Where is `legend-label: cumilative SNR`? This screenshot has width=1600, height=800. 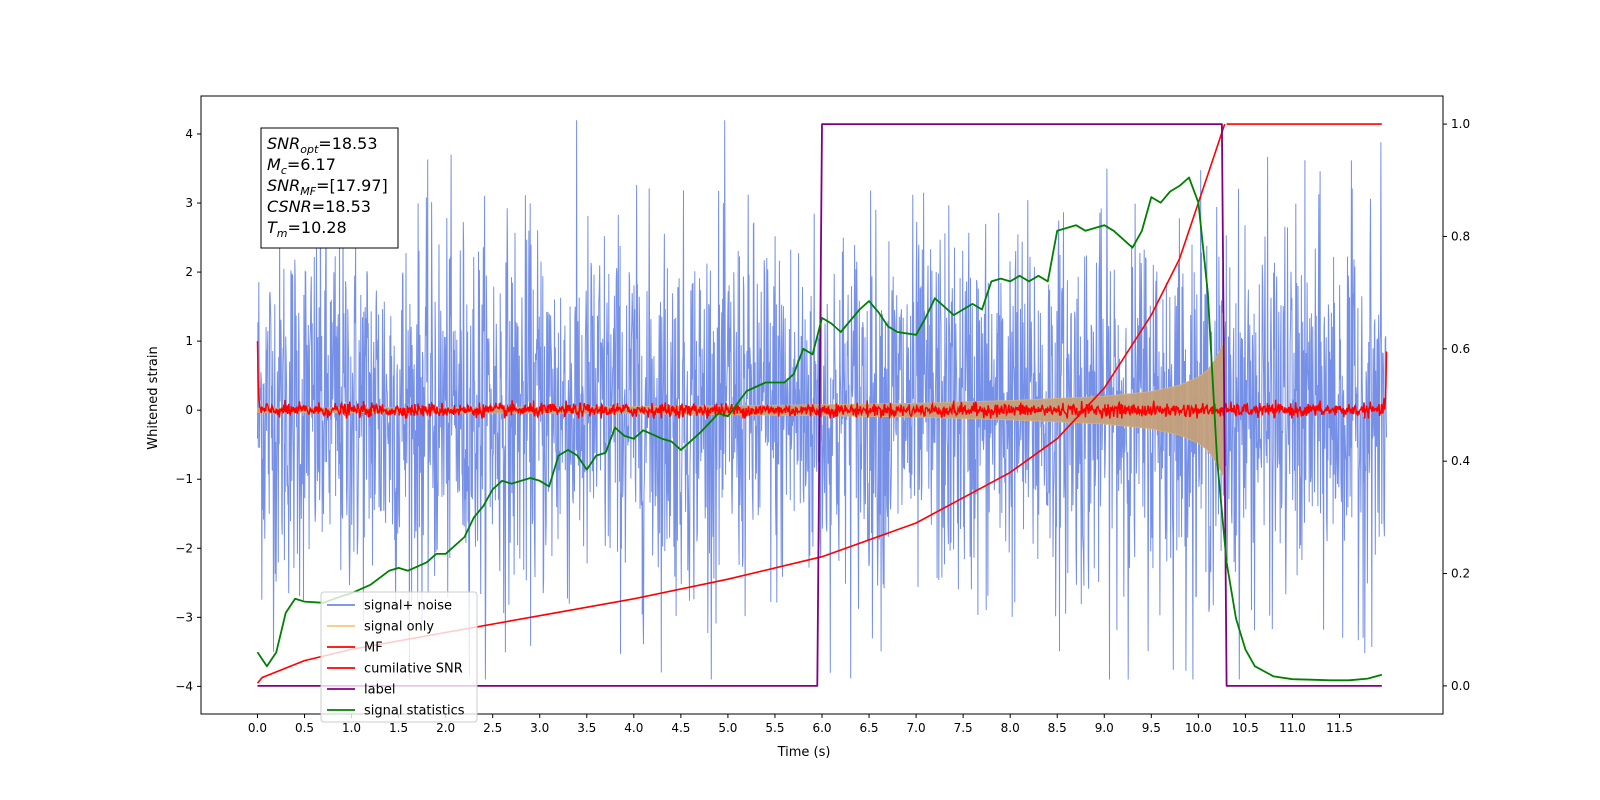
legend-label: cumilative SNR is located at coordinates (413, 669).